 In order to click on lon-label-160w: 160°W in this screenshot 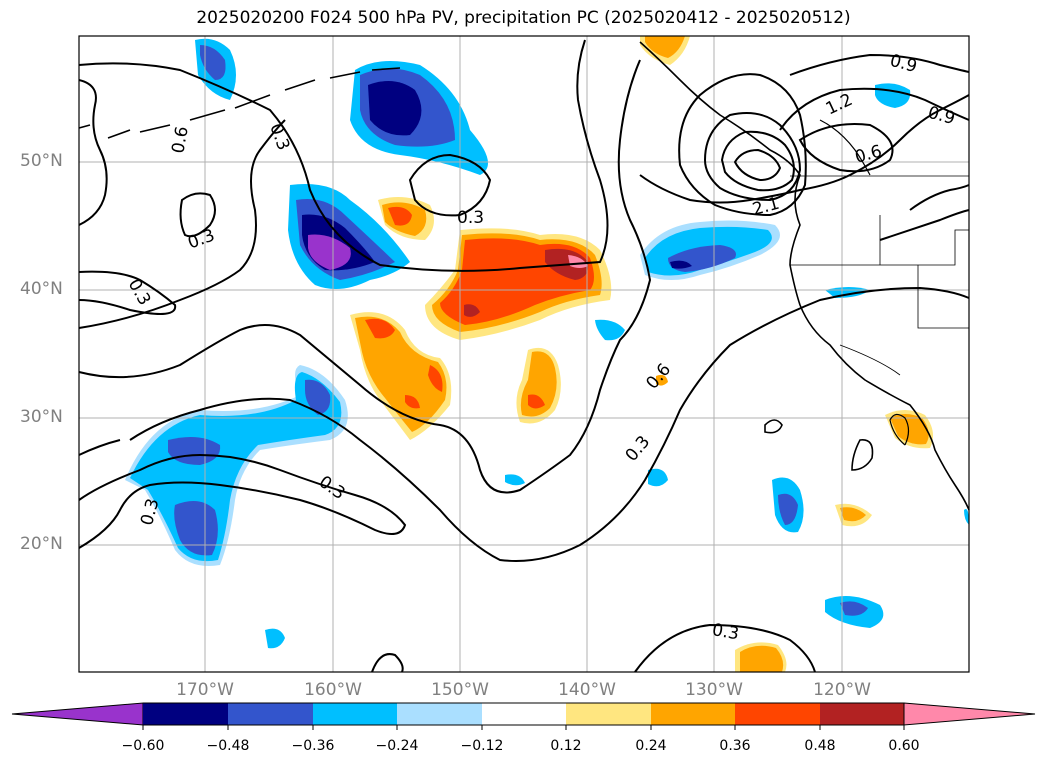, I will do `click(333, 690)`.